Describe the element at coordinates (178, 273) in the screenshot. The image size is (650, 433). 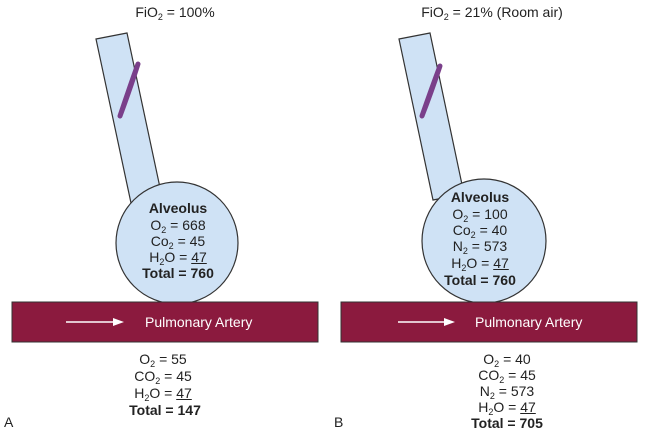
I see `alveolus-a-total: Total = 760` at that location.